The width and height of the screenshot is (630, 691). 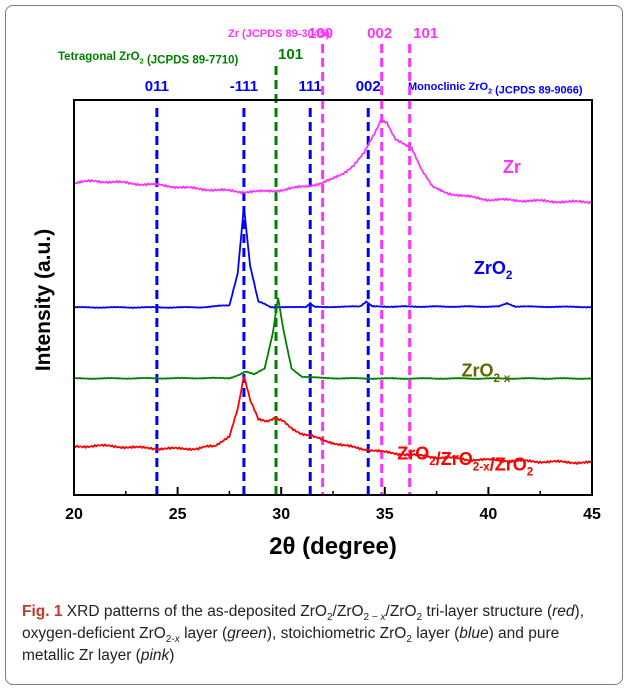 What do you see at coordinates (333, 505) in the screenshot?
I see `x-axis: 20 25 30 35 40 45` at bounding box center [333, 505].